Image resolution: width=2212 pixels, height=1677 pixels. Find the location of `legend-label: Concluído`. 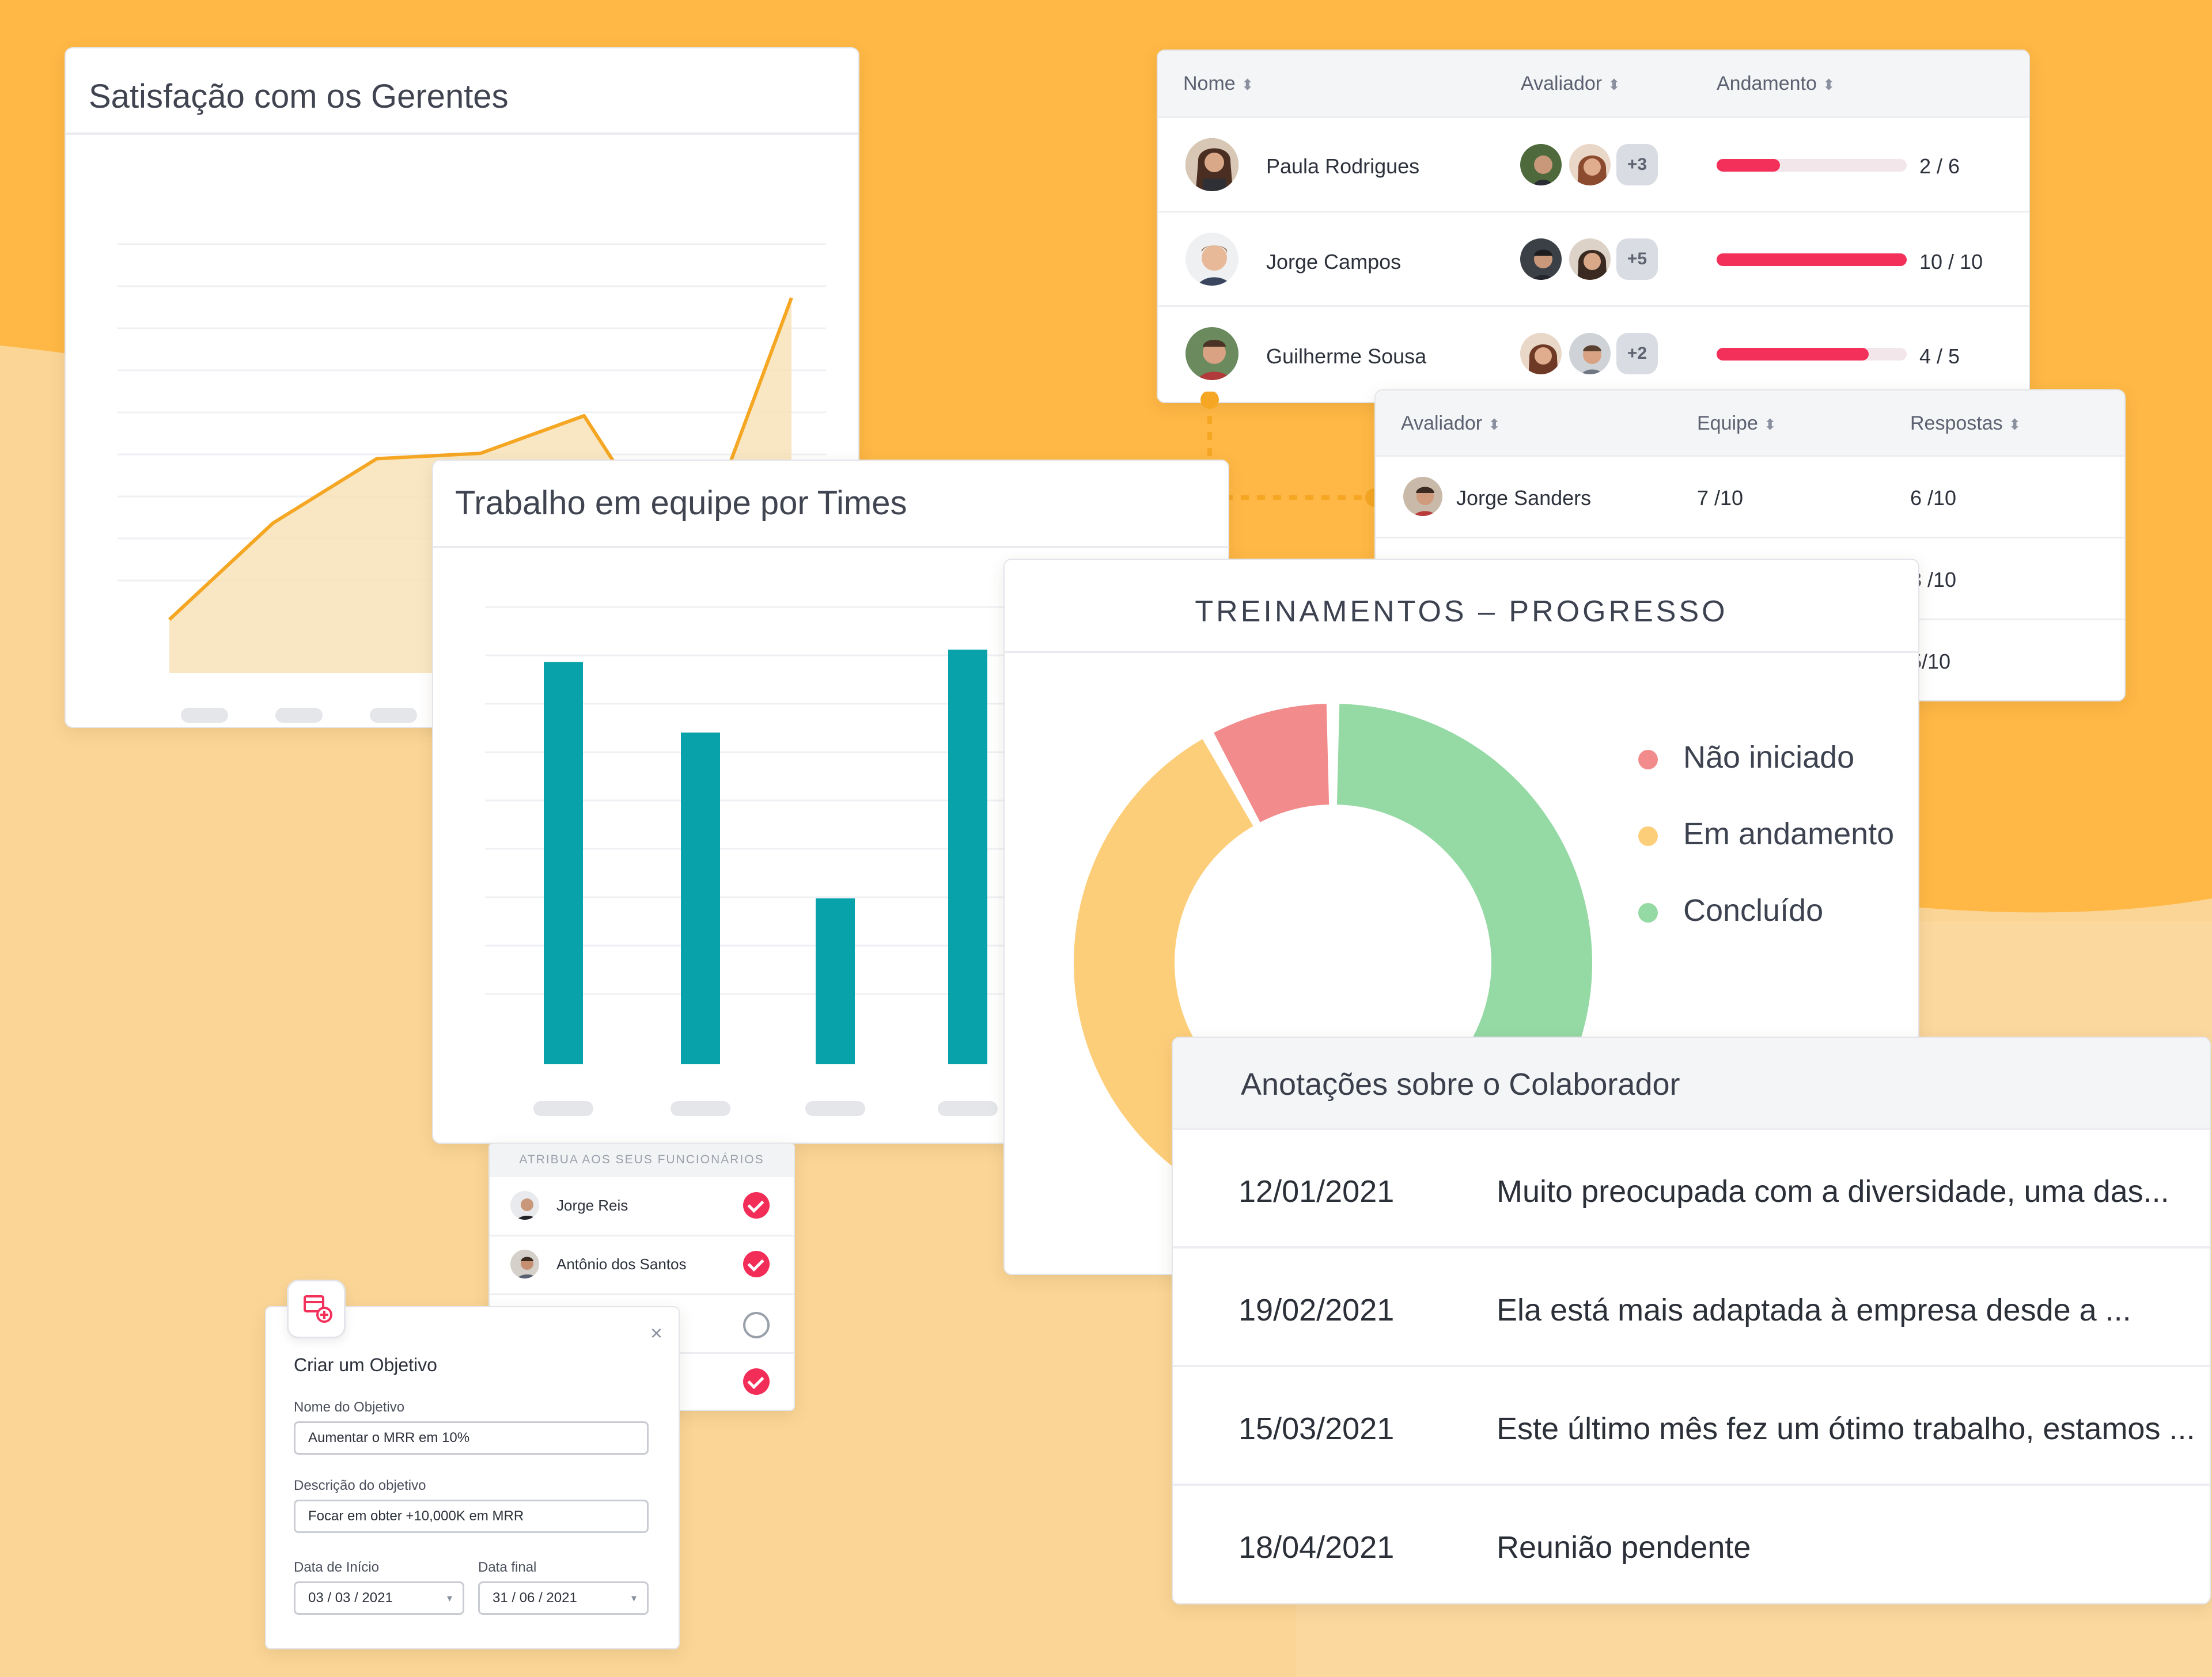

legend-label: Concluído is located at coordinates (1753, 910).